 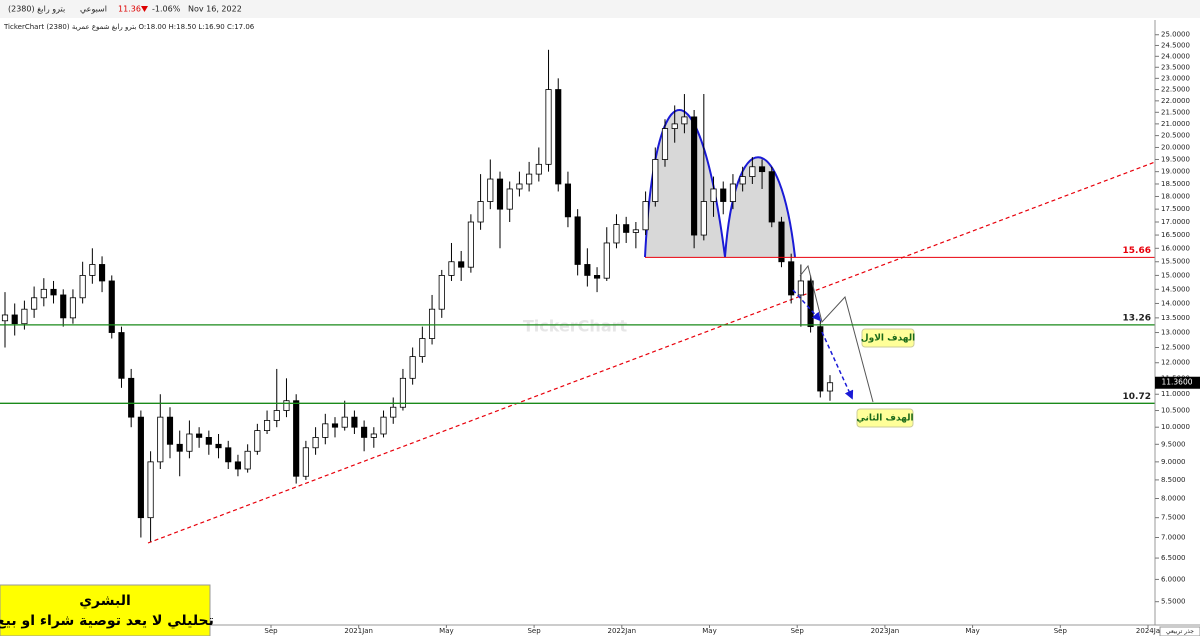 What do you see at coordinates (1175, 45) in the screenshot?
I see `y-tick-label: 24.5000` at bounding box center [1175, 45].